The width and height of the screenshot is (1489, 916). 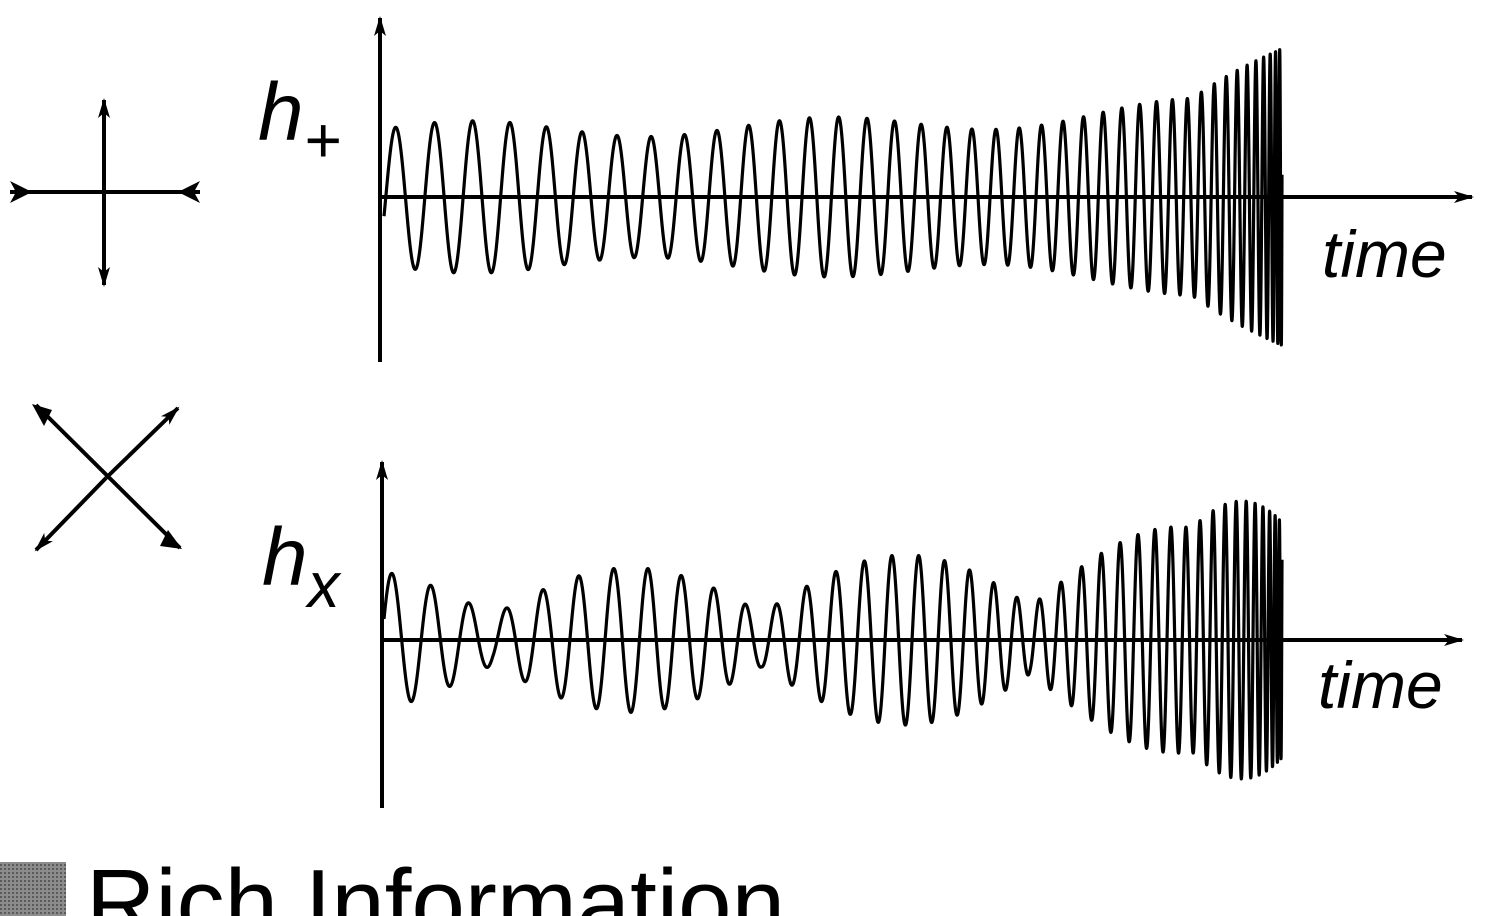 What do you see at coordinates (435, 883) in the screenshot?
I see `bullet-text: Rich Information` at bounding box center [435, 883].